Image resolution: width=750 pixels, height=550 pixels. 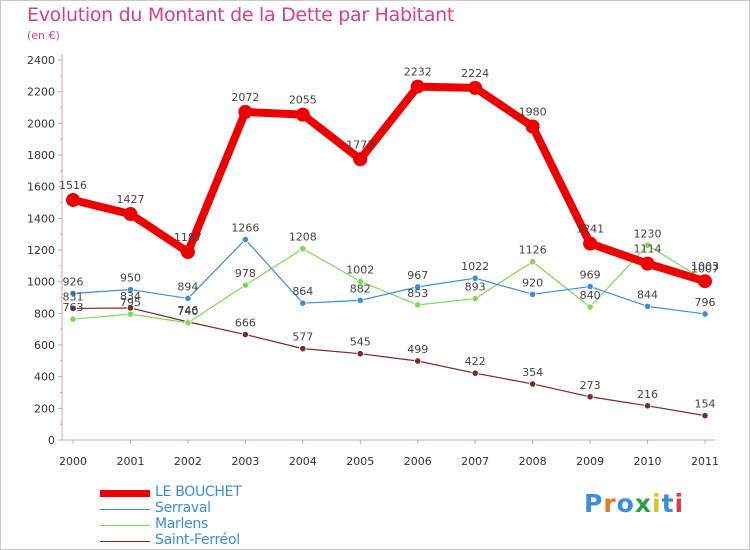 I want to click on data-label-le-bouchet: 2224, so click(x=475, y=73).